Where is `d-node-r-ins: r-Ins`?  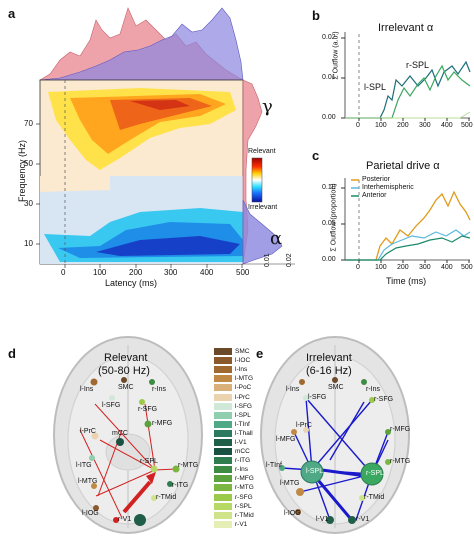 d-node-r-ins: r-Ins is located at coordinates (159, 389).